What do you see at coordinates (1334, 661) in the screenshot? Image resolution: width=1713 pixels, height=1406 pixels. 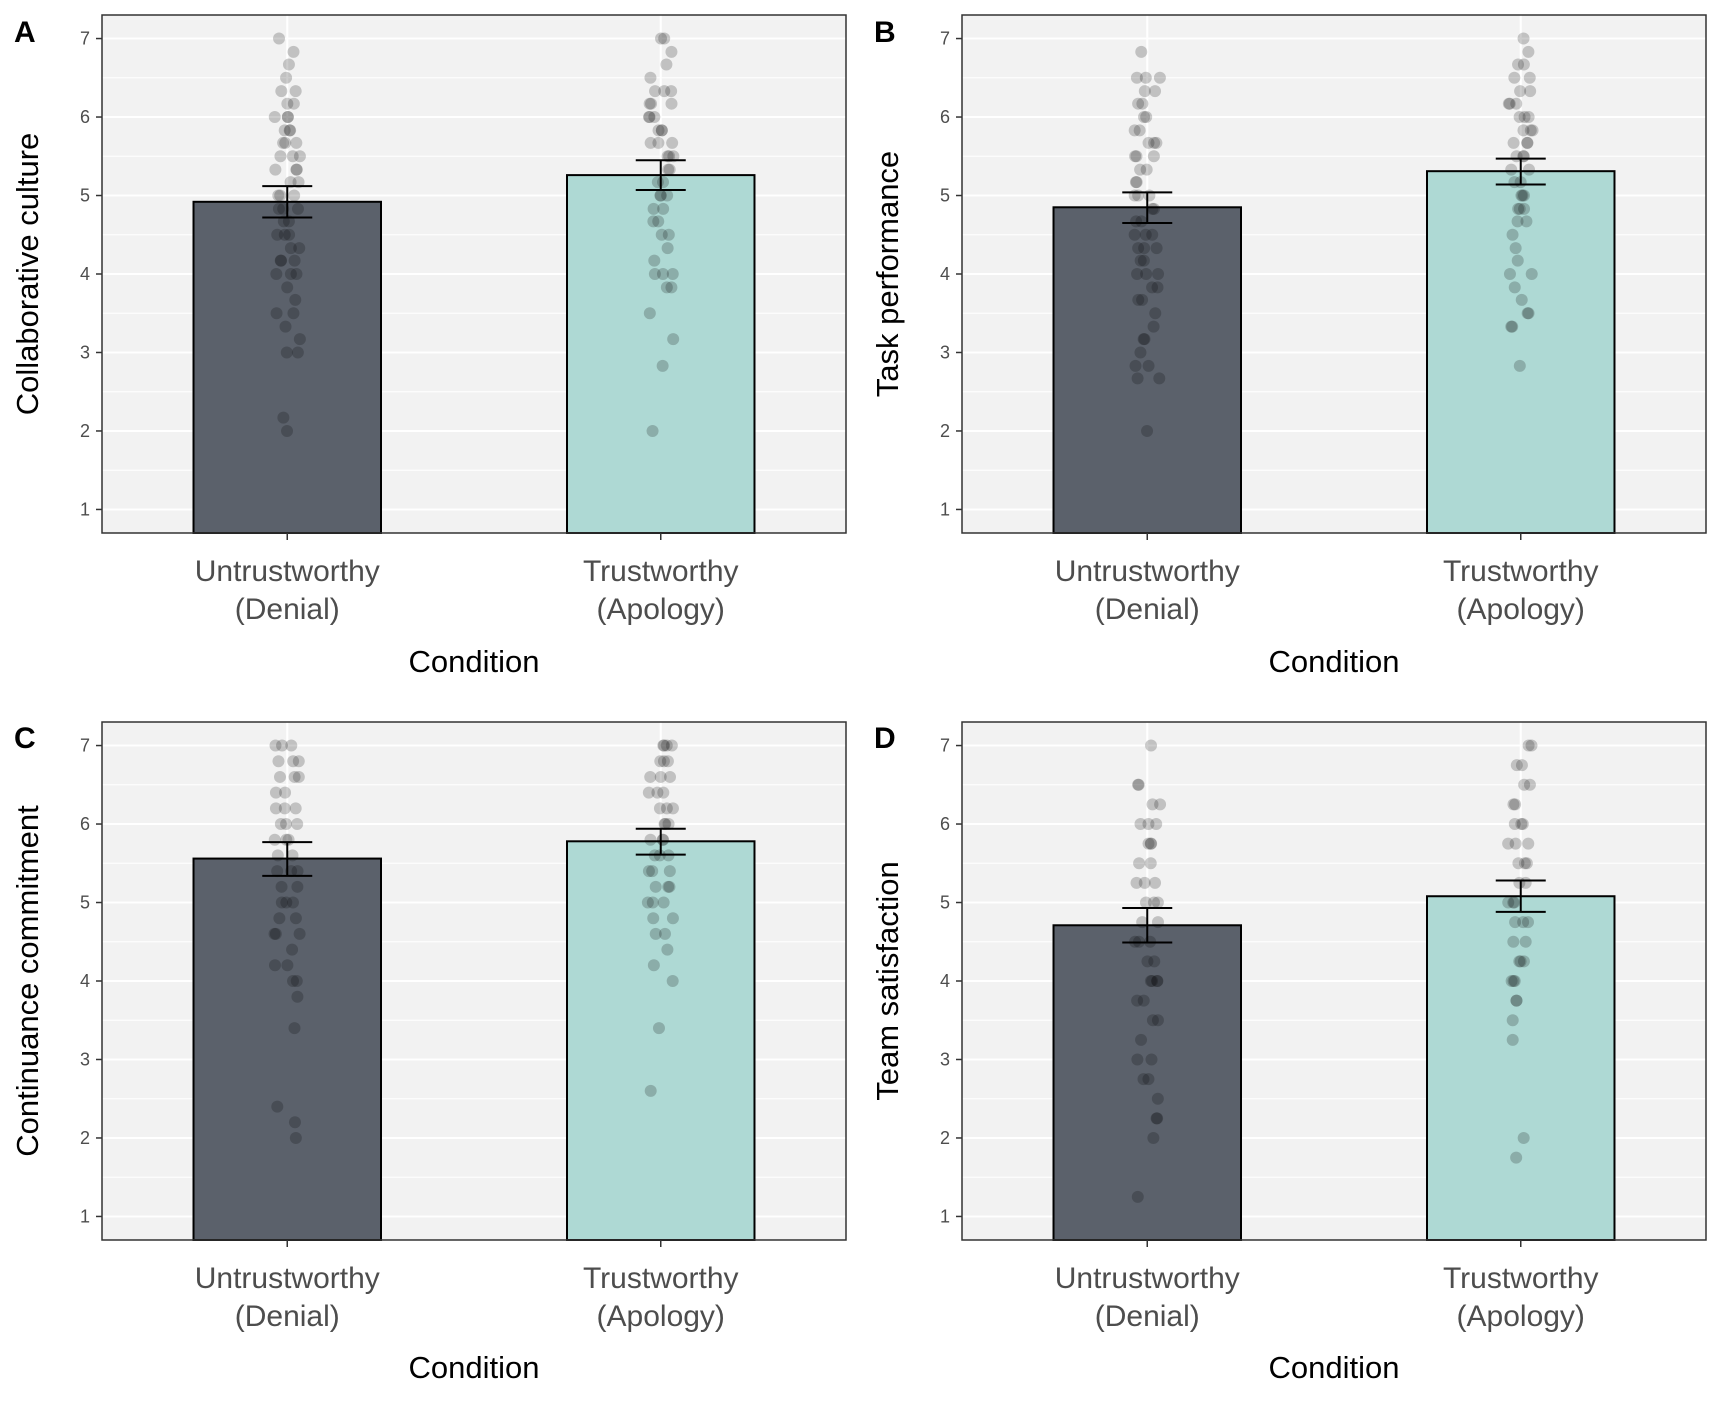 I see `x-axis-title: Condition` at bounding box center [1334, 661].